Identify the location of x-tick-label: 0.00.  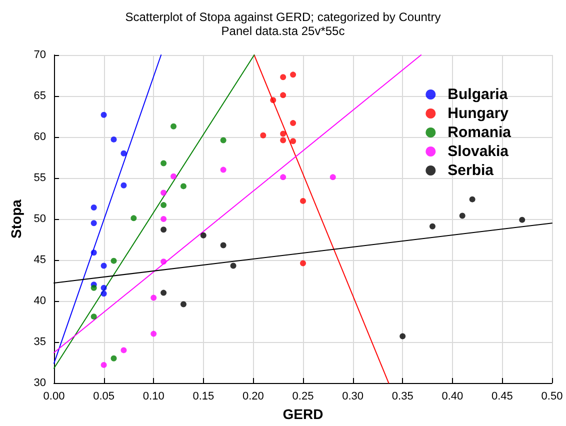
(54, 396).